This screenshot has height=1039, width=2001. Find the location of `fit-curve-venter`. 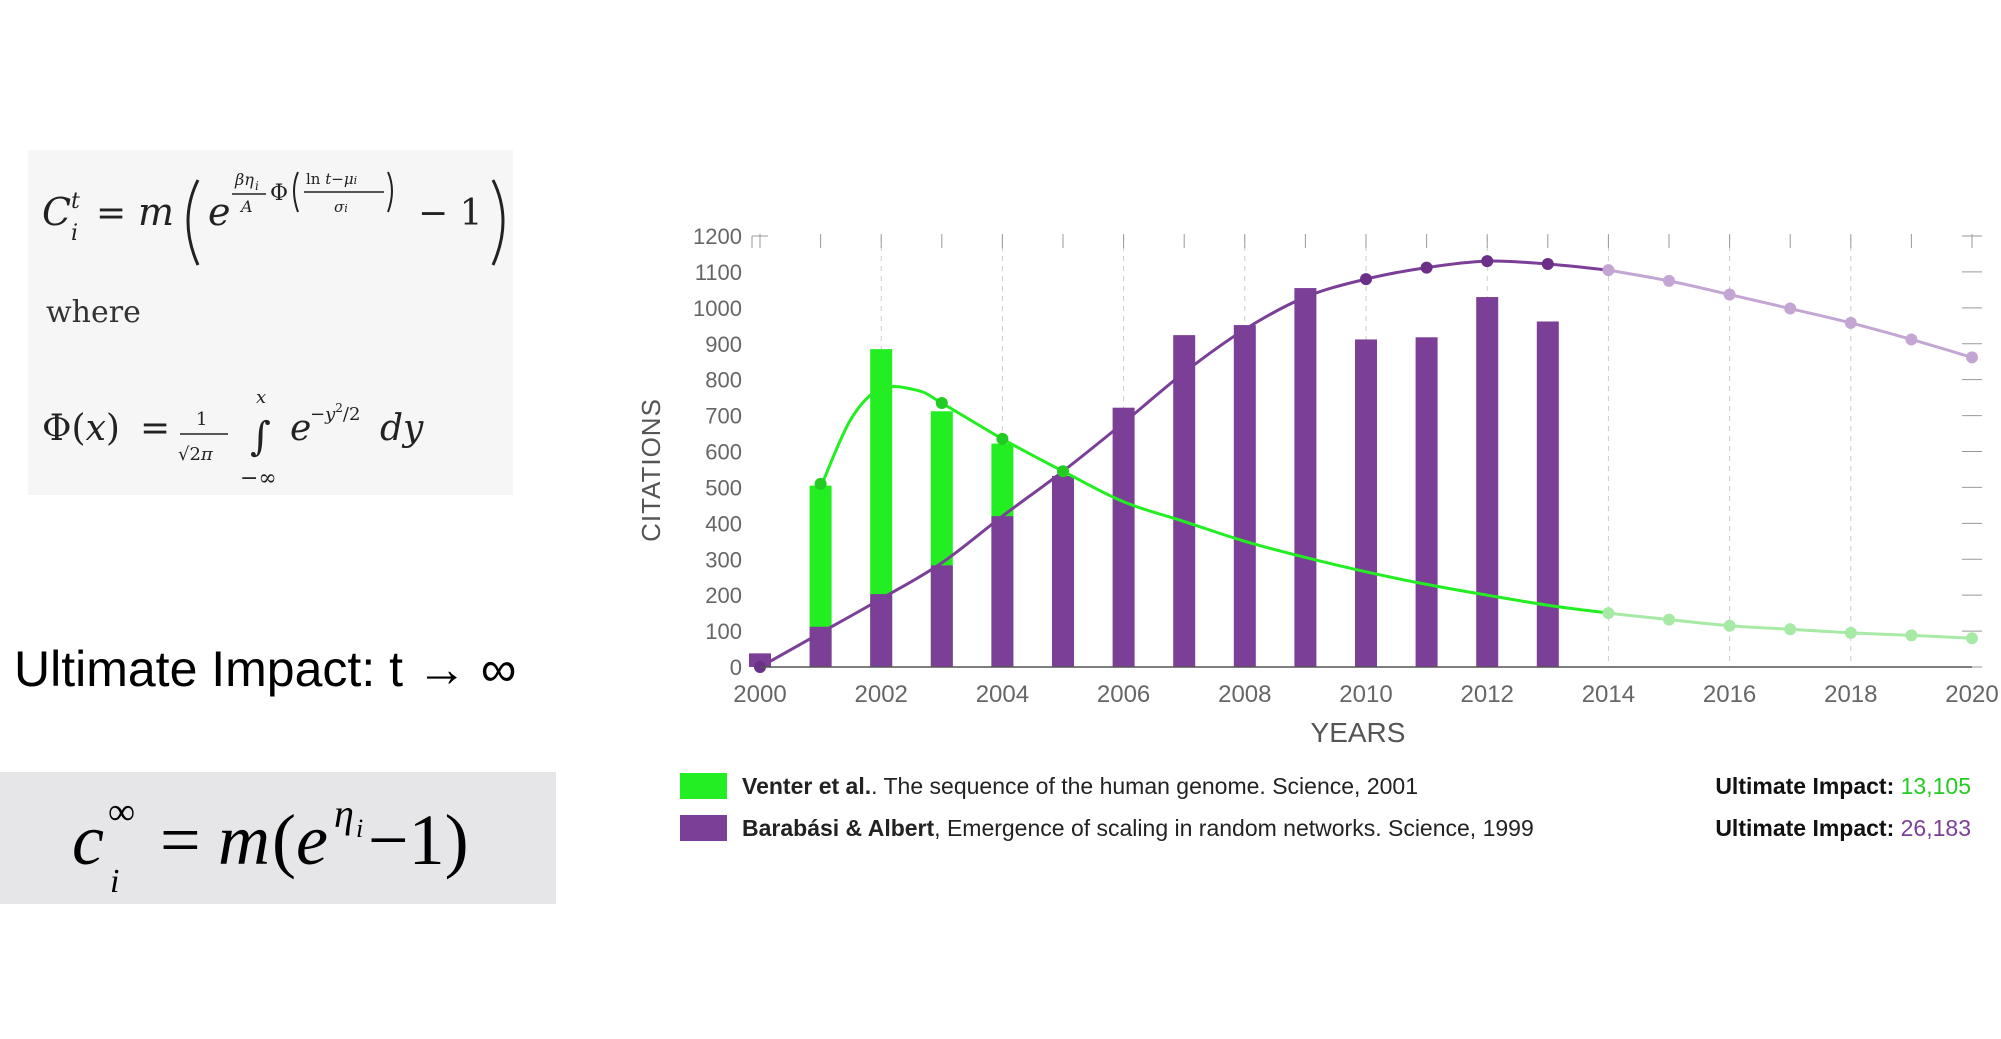

fit-curve-venter is located at coordinates (1214, 499).